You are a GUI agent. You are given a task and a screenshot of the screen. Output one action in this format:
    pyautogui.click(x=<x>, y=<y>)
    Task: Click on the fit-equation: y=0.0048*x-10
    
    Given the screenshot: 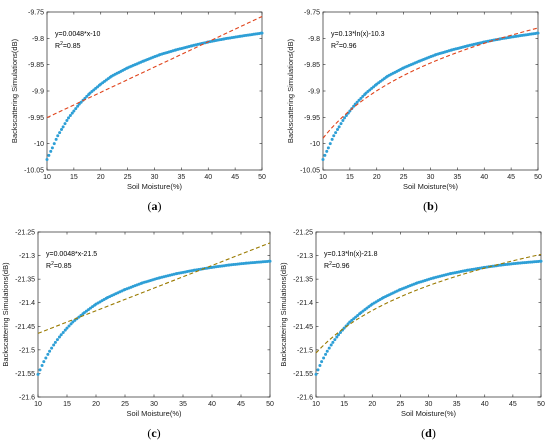 What is the action you would take?
    pyautogui.click(x=77, y=34)
    